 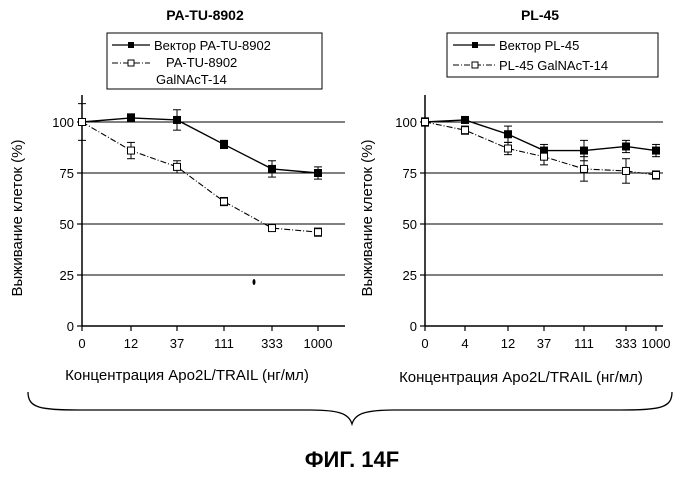 What do you see at coordinates (201, 62) in the screenshot?
I see `chart1-legend-label-galnact-line1: PA-TU-8902` at bounding box center [201, 62].